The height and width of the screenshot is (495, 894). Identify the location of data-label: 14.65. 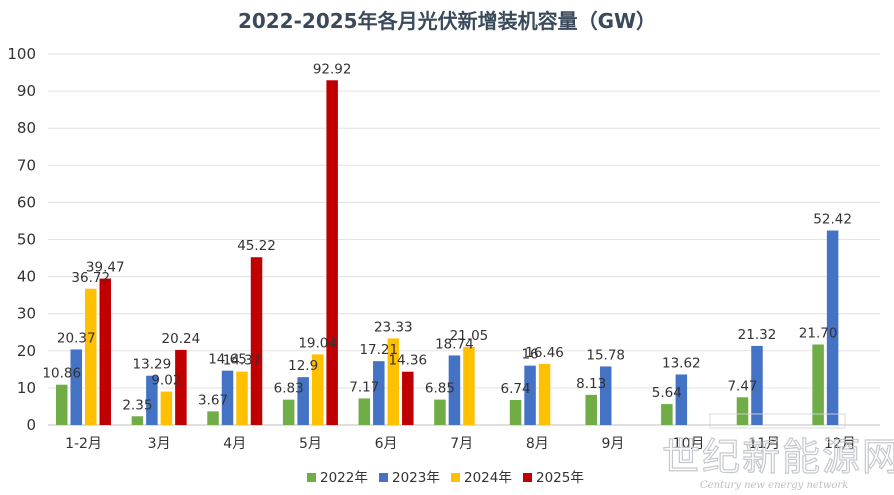
(227, 360).